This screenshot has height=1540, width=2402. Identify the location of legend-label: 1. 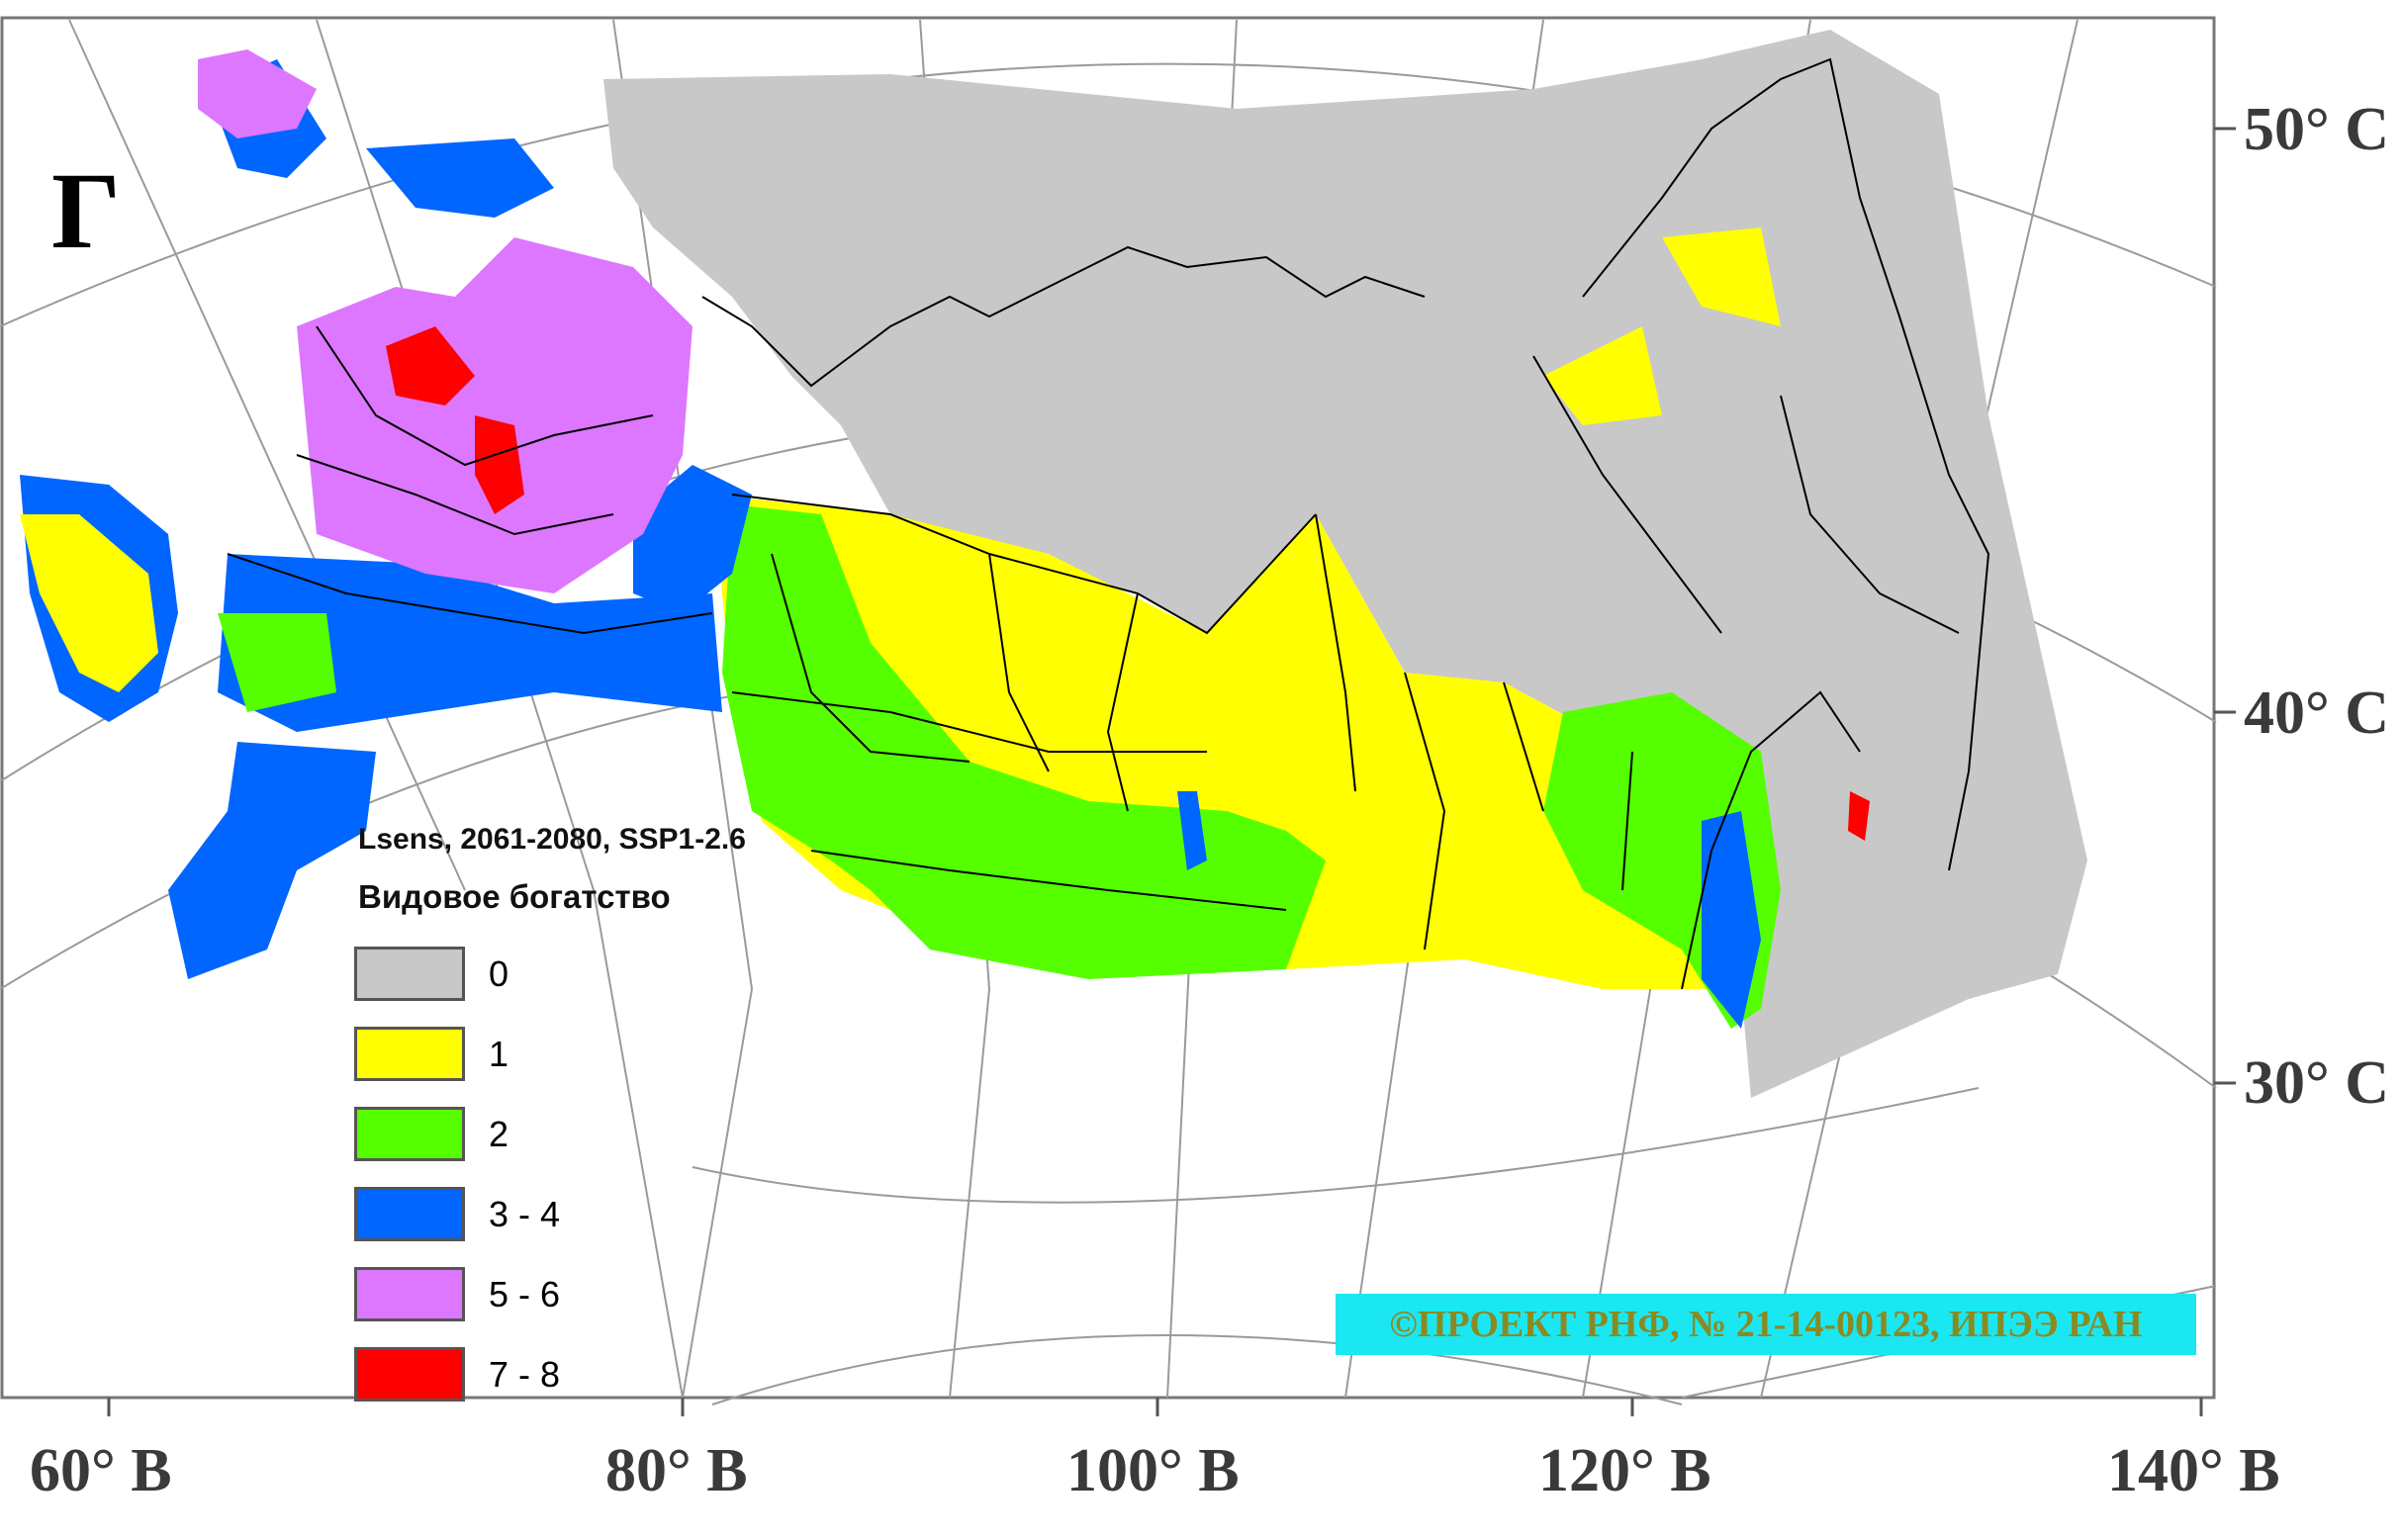
(499, 1053).